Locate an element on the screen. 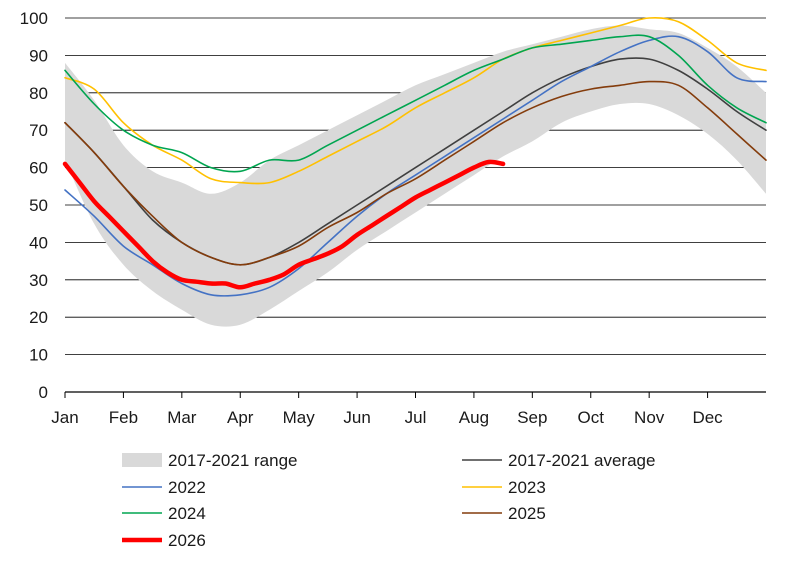 Image resolution: width=789 pixels, height=569 pixels. x-tick-label: Mar is located at coordinates (182, 417).